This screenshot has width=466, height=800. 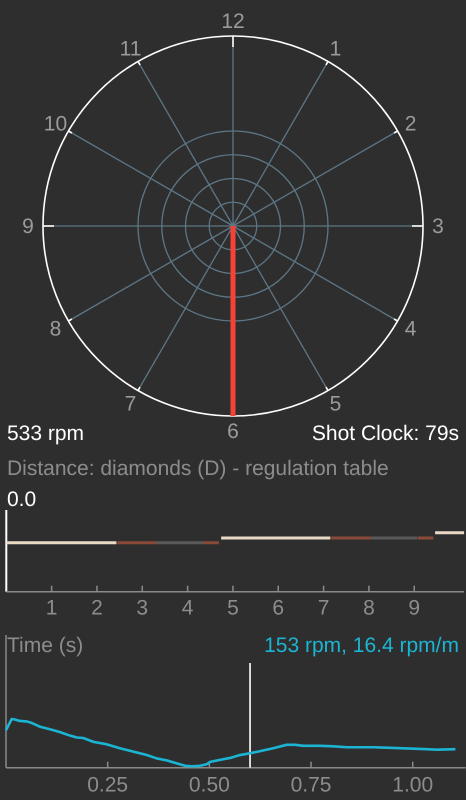 I want to click on chart-title: Distance: diamonds (D) - regulation table, so click(x=198, y=468).